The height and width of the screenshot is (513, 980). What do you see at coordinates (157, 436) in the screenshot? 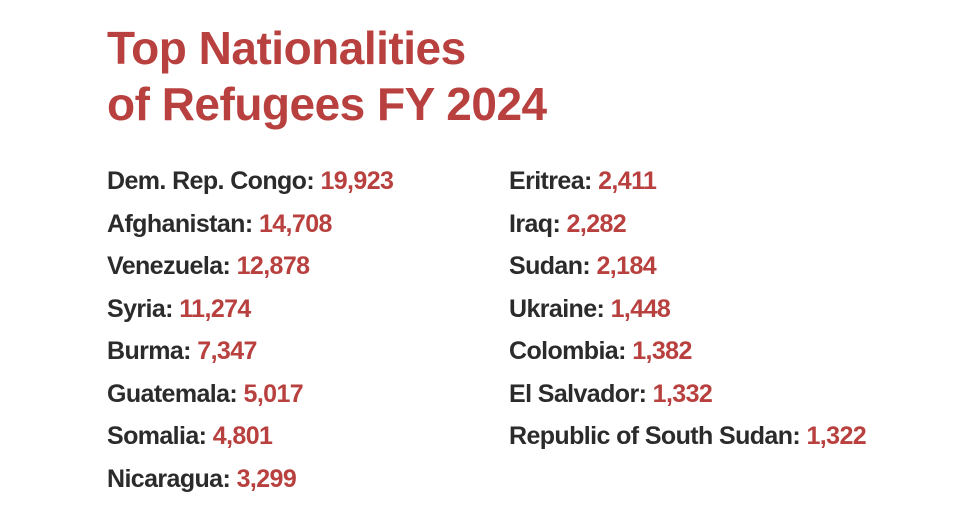
I see `country-name: Somalia:` at bounding box center [157, 436].